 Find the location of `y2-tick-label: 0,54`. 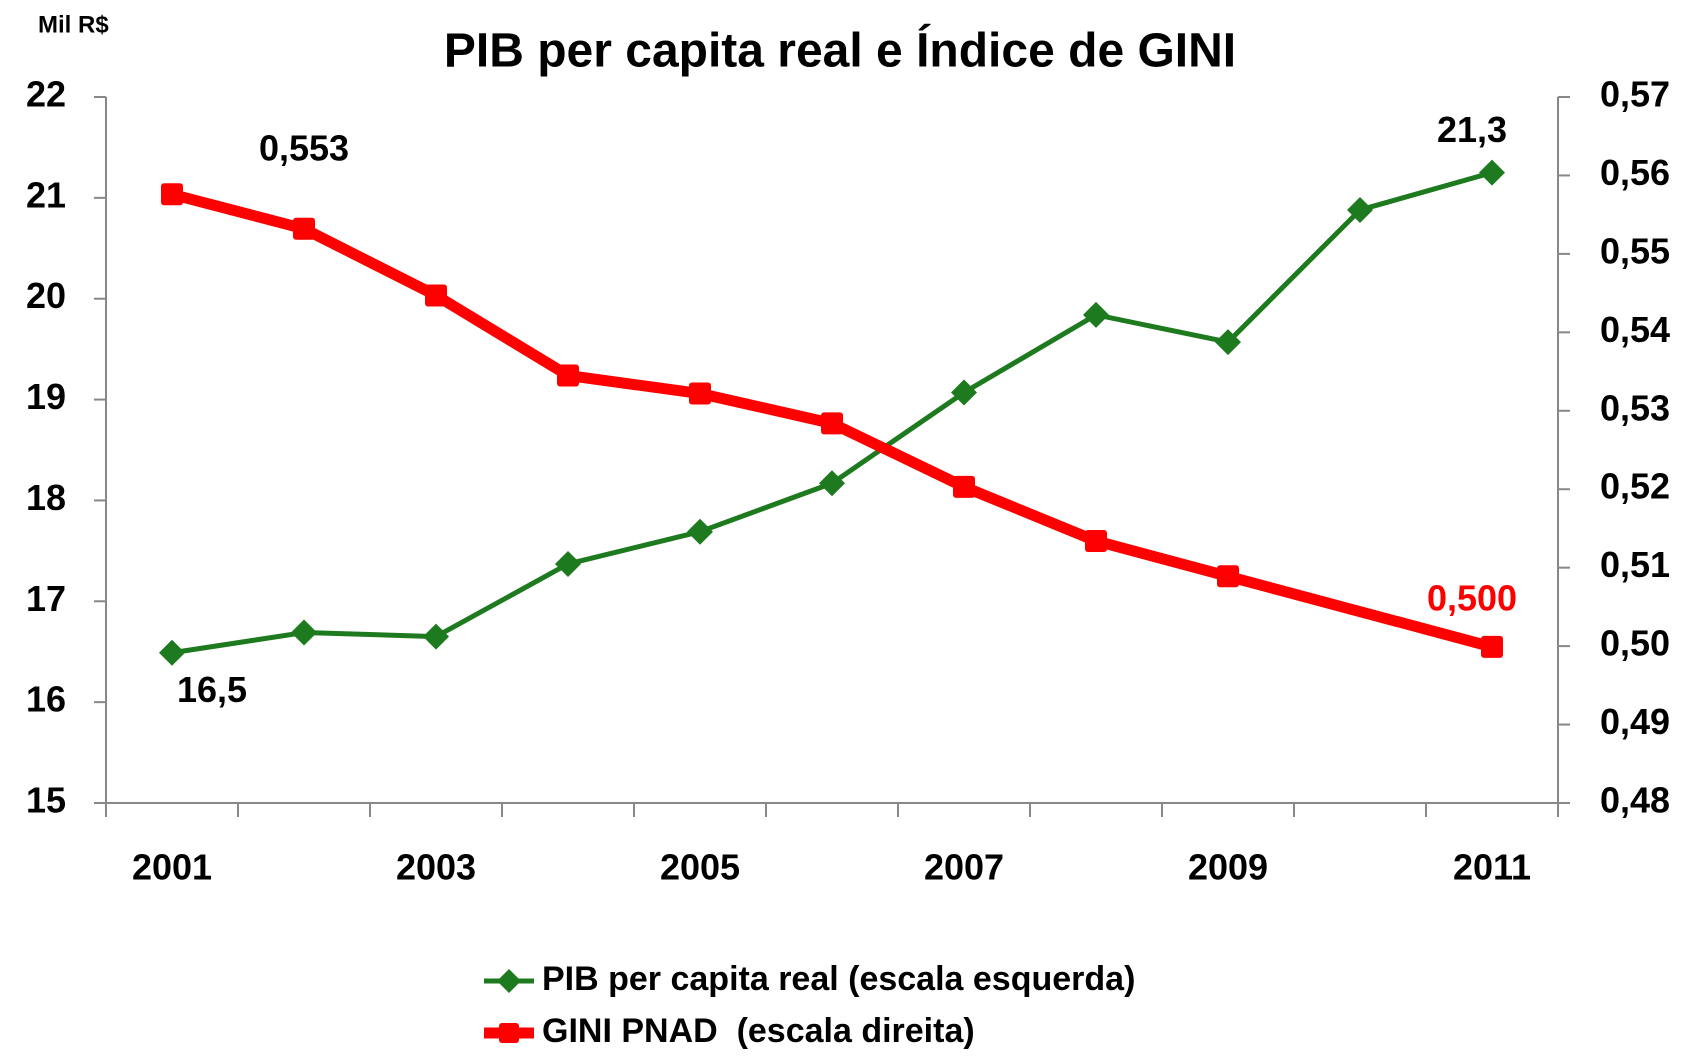

y2-tick-label: 0,54 is located at coordinates (1635, 329).